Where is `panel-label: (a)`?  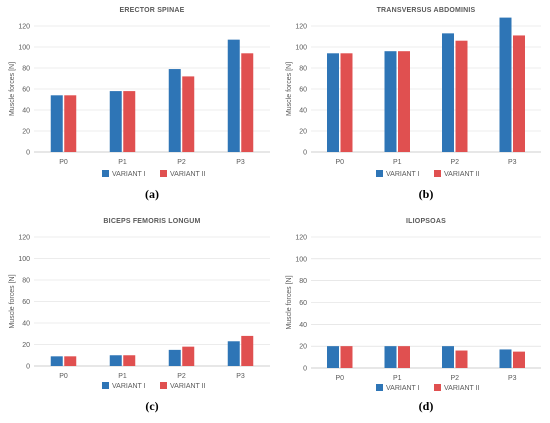
panel-label: (a) is located at coordinates (152, 194).